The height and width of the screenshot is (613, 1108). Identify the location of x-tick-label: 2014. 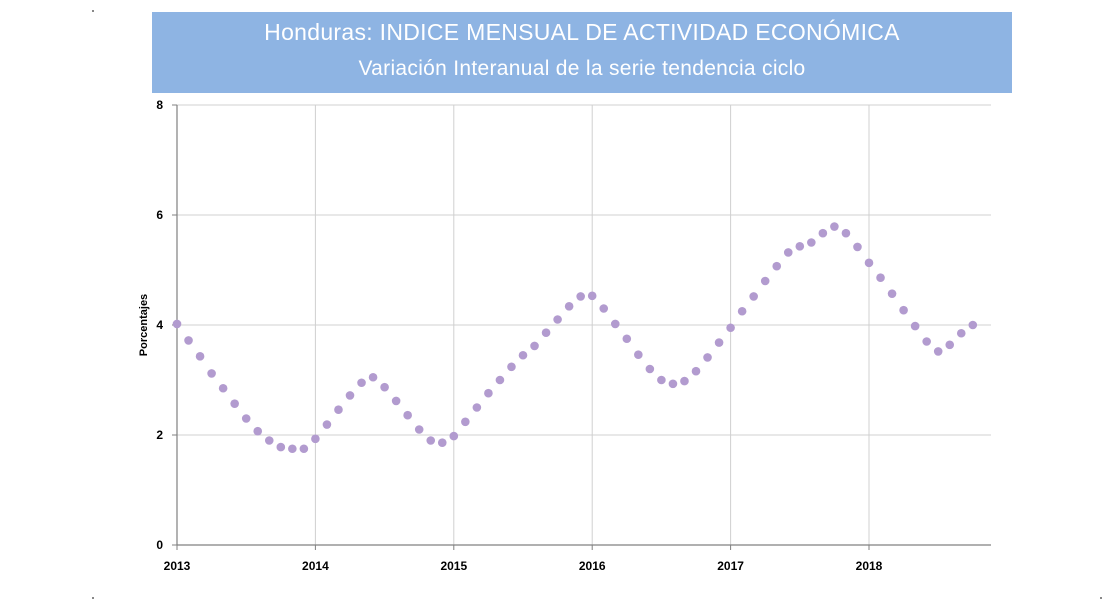
(315, 566).